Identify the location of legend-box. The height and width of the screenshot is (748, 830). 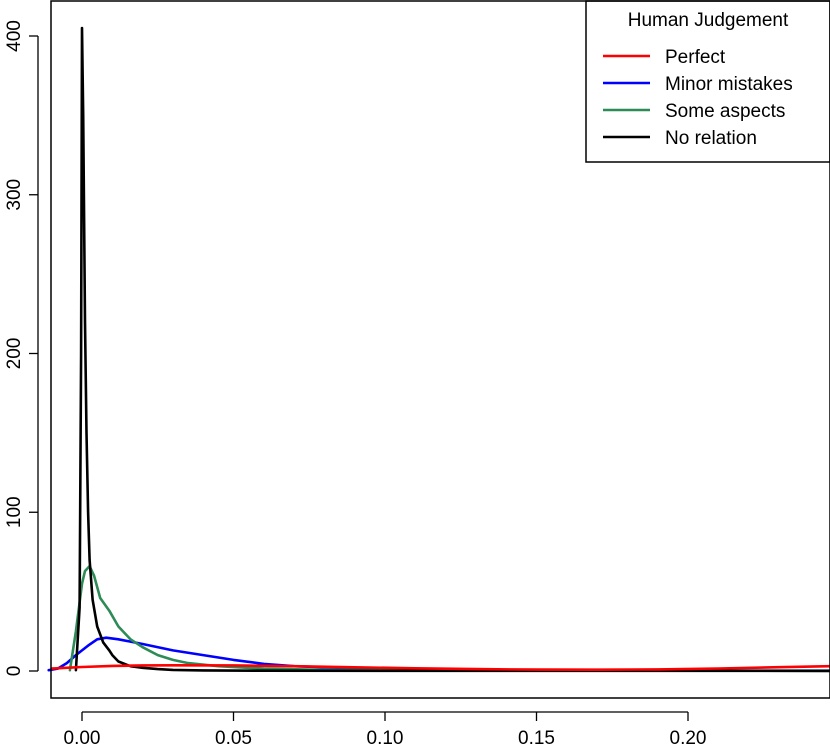
(707, 81).